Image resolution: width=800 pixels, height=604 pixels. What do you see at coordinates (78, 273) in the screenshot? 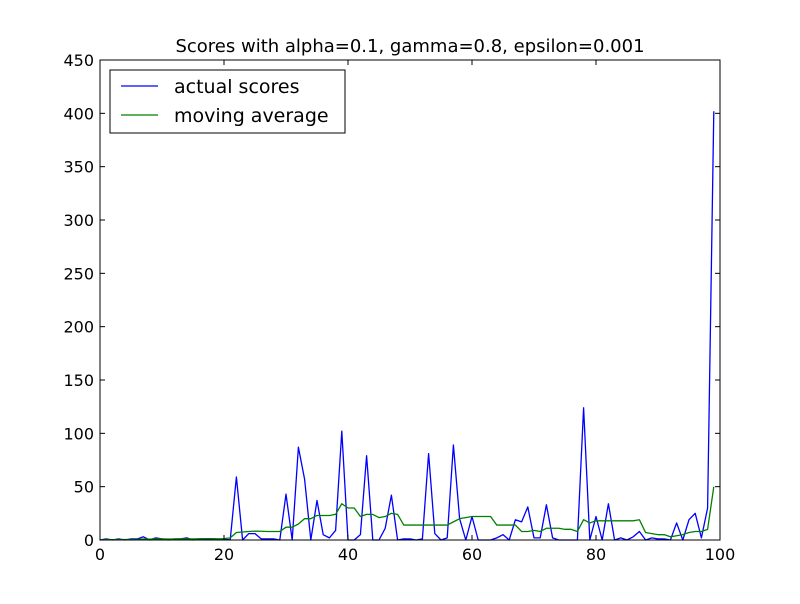
I see `y-tick-label: 250` at bounding box center [78, 273].